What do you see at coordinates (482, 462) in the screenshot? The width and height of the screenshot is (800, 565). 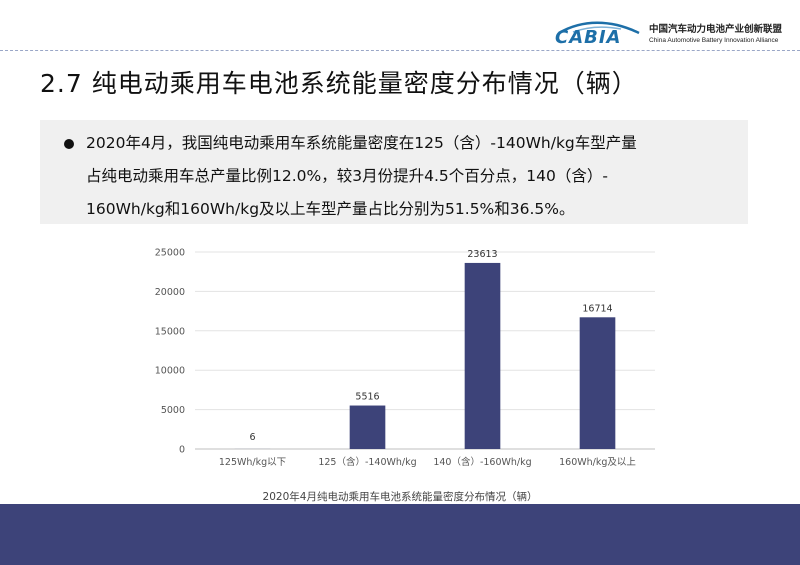 I see `x-tick-label: 140（含）-160Wh/kg` at bounding box center [482, 462].